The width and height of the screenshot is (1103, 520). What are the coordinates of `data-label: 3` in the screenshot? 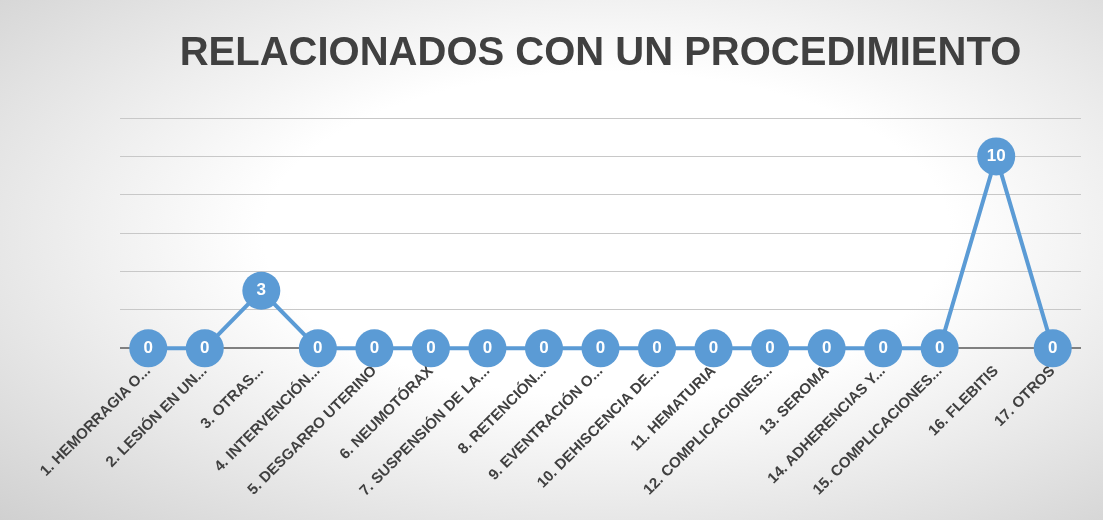 It's located at (261, 290).